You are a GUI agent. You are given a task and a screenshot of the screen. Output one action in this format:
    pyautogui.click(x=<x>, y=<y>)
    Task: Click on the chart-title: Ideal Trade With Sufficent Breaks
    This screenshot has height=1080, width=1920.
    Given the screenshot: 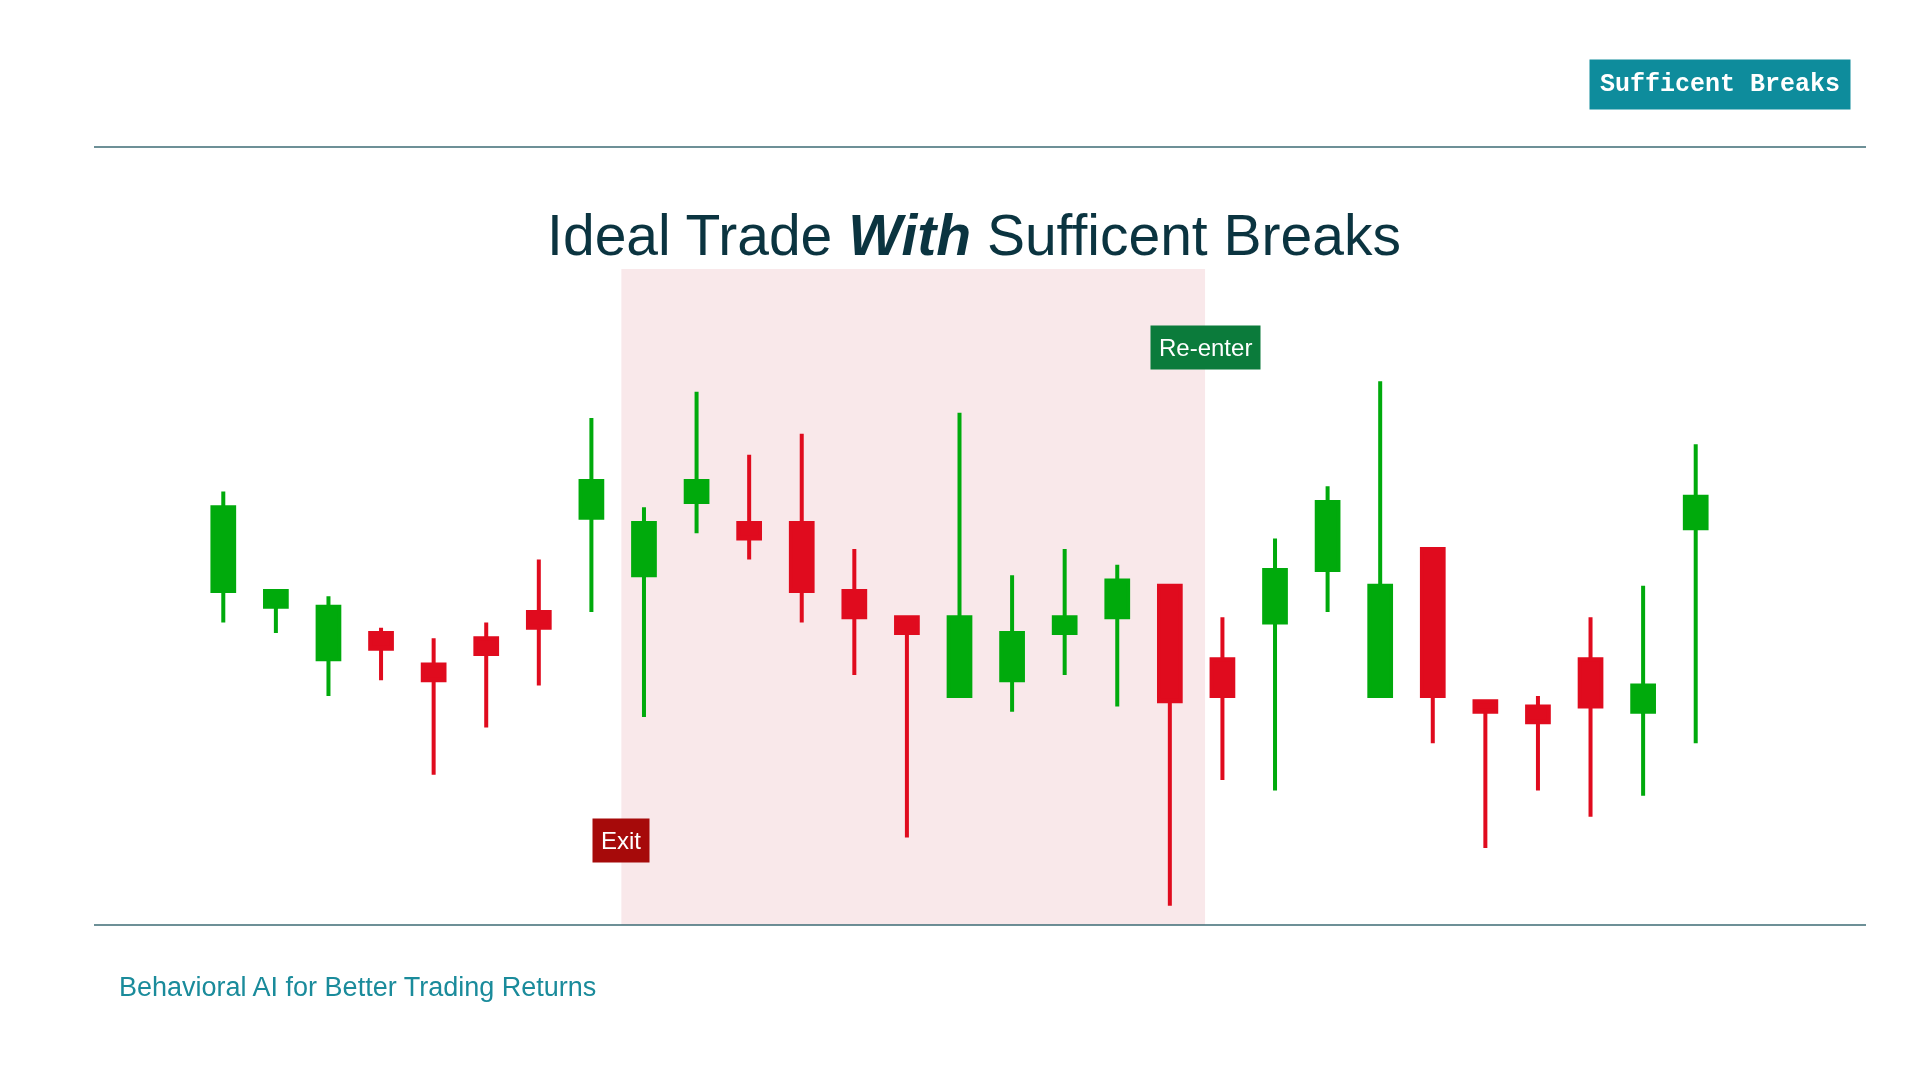 What is the action you would take?
    pyautogui.click(x=974, y=234)
    